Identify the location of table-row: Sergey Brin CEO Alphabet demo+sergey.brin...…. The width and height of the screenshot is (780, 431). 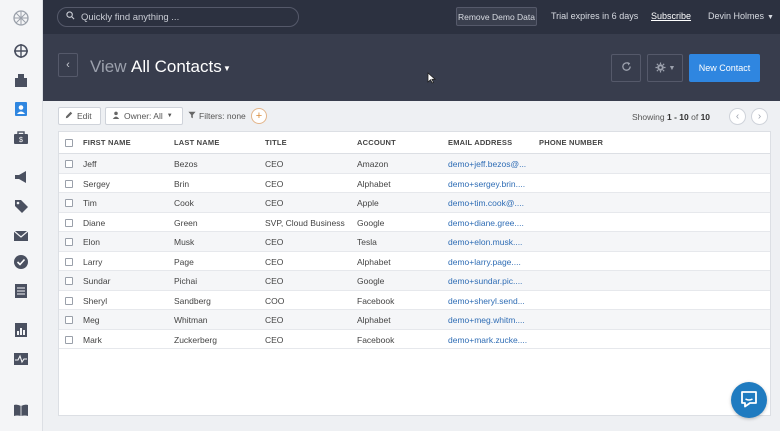
(414, 183).